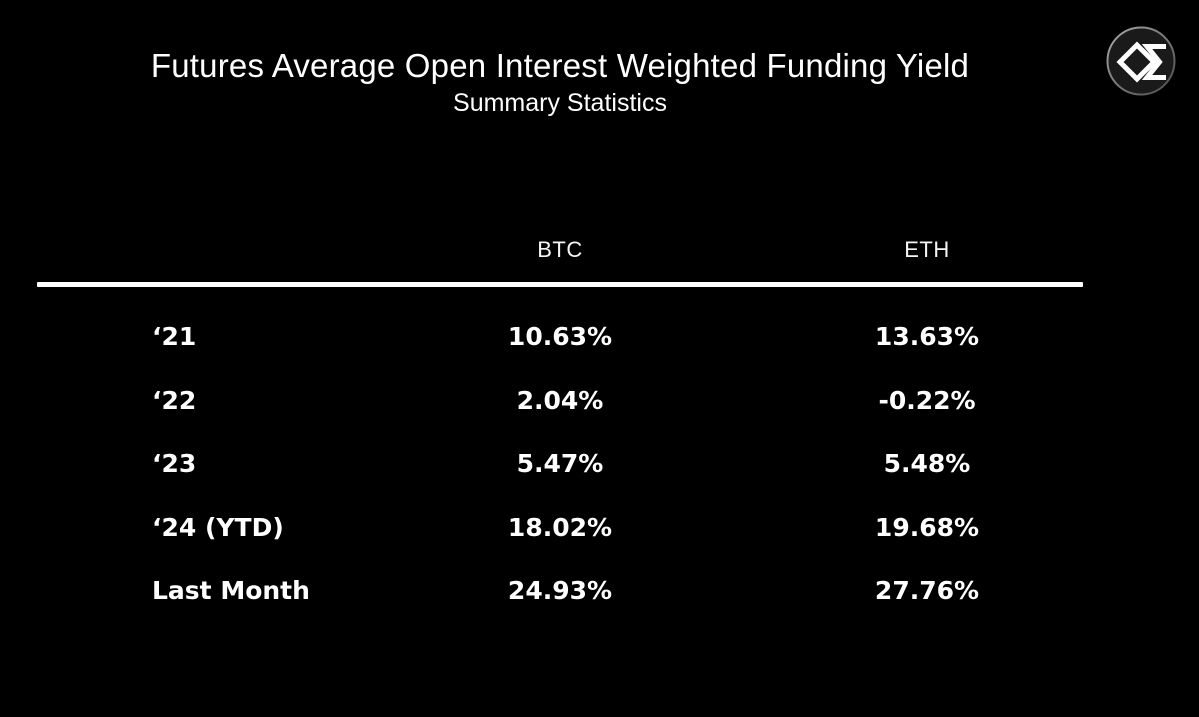 The image size is (1199, 717). Describe the element at coordinates (560, 103) in the screenshot. I see `page-subtitle: Summary Statistics` at that location.